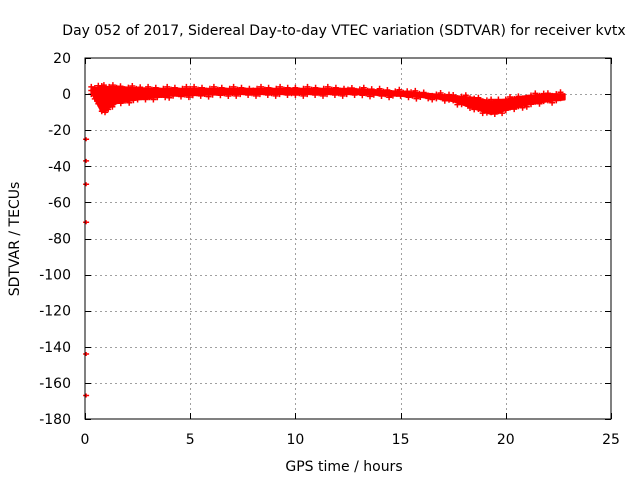 The image size is (640, 480). Describe the element at coordinates (343, 467) in the screenshot. I see `x-axis-label: GPS time / hours` at that location.